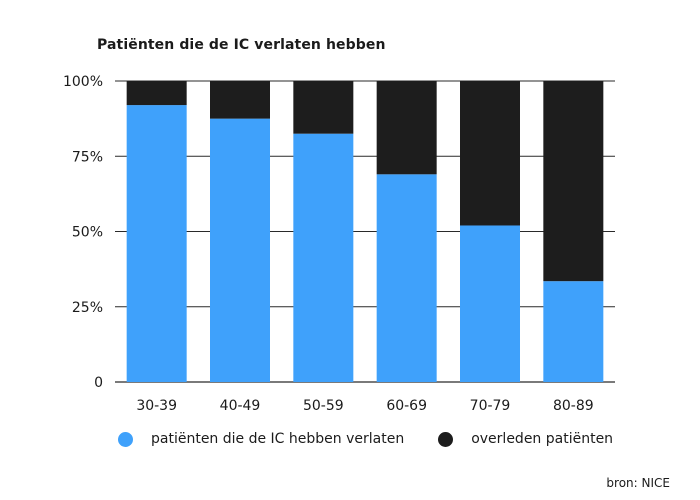  What do you see at coordinates (83, 82) in the screenshot?
I see `y-tick-label-100: 100%` at bounding box center [83, 82].